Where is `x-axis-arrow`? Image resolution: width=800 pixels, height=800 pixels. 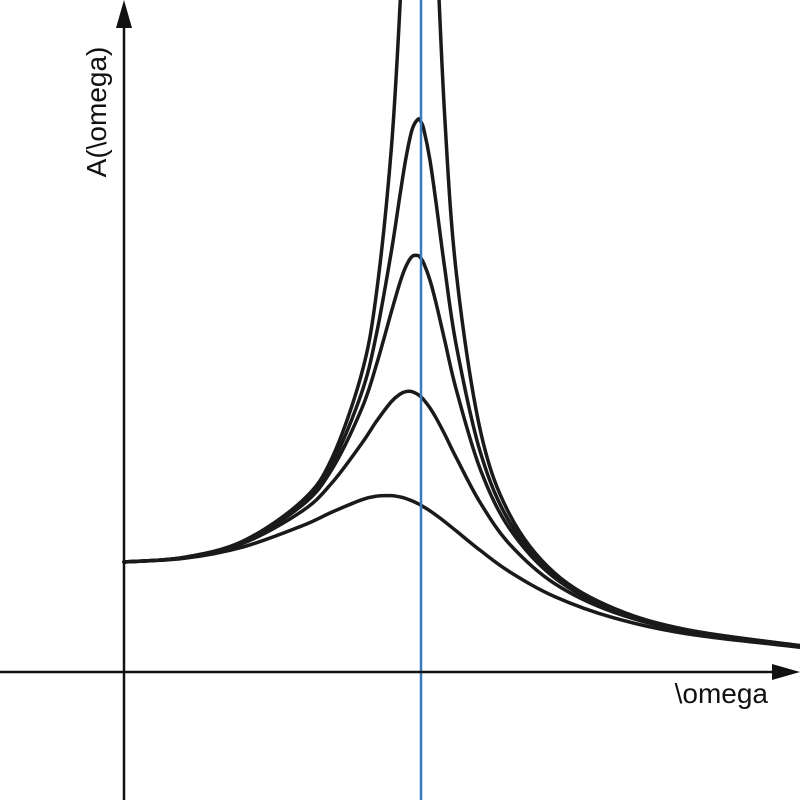 x-axis-arrow is located at coordinates (786, 671).